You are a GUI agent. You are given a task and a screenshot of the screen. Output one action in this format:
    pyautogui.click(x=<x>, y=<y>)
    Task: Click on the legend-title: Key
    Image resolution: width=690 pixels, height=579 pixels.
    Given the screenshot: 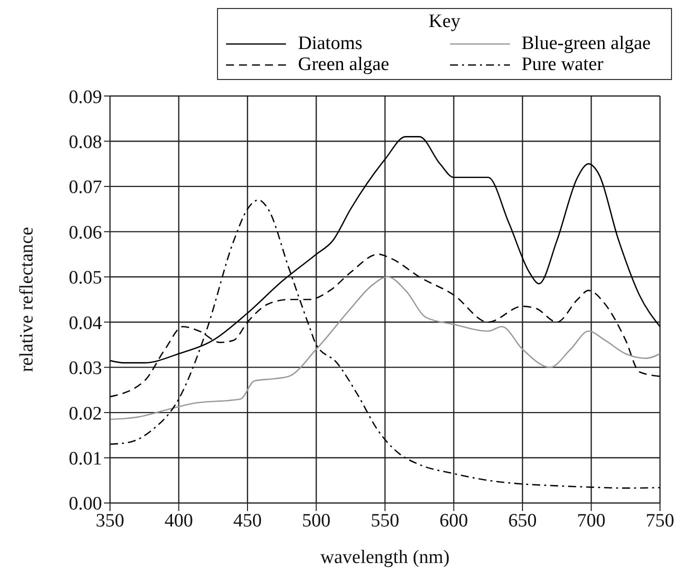 What is the action you would take?
    pyautogui.click(x=445, y=22)
    